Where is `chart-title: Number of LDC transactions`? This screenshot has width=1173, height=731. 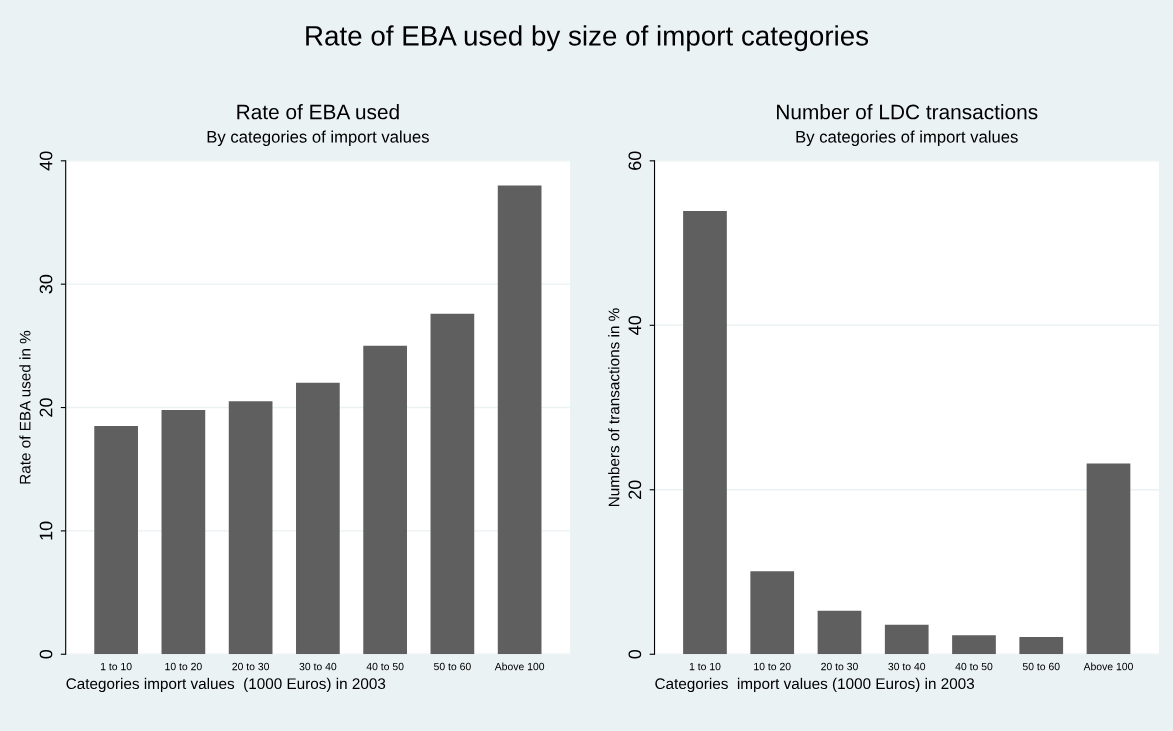
chart-title: Number of LDC transactions is located at coordinates (907, 112).